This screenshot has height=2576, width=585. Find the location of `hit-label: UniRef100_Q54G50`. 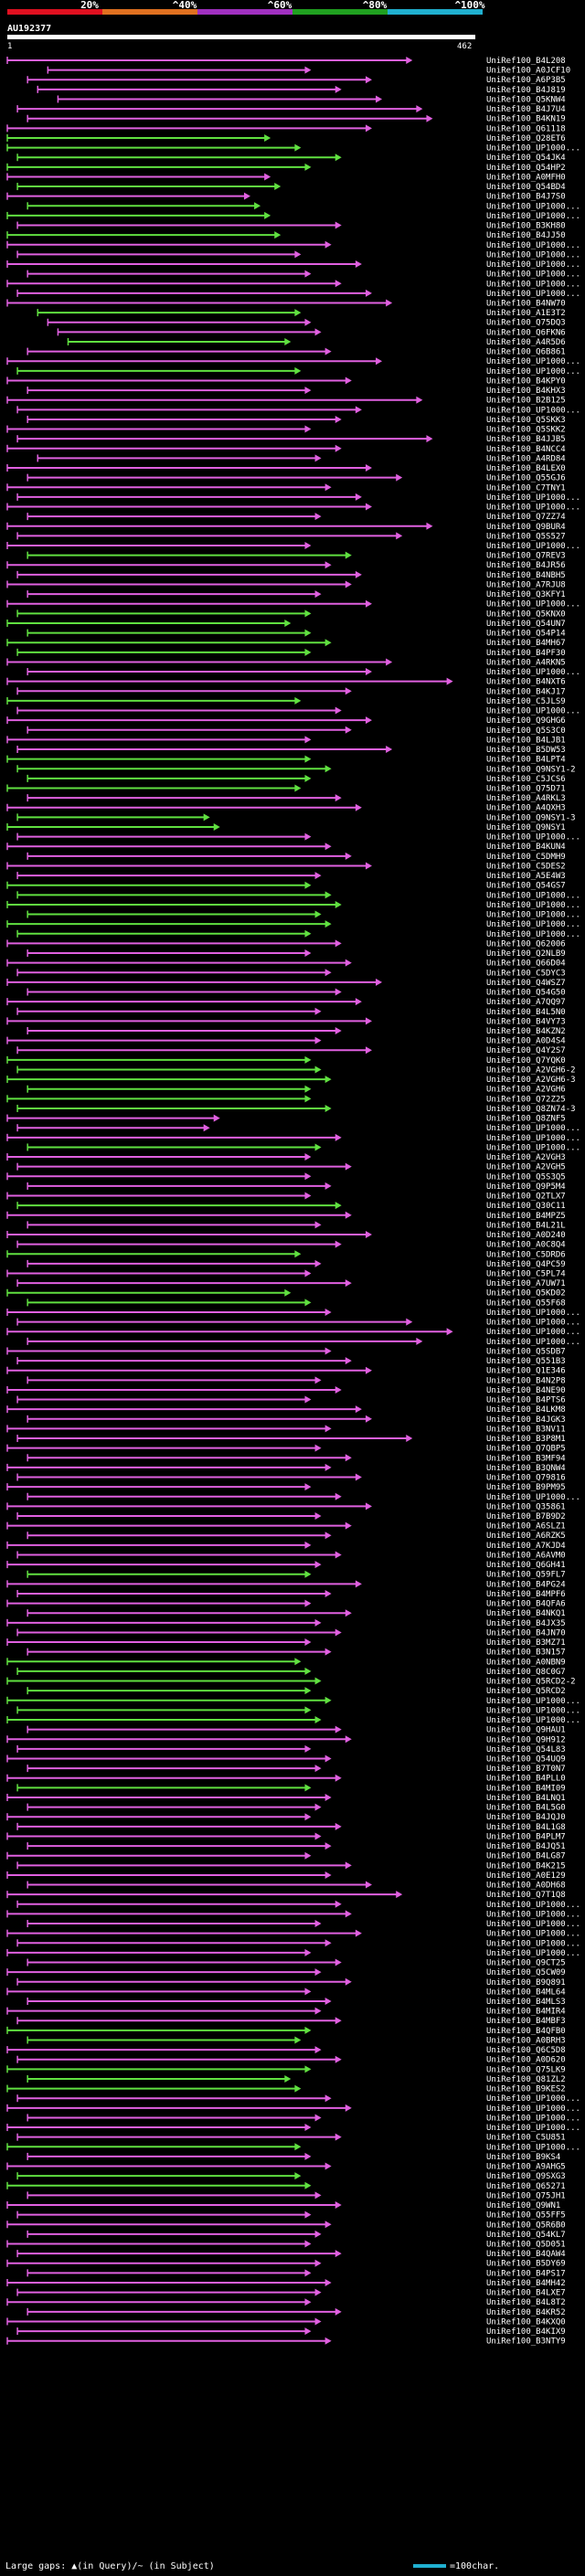

hit-label: UniRef100_Q54G50 is located at coordinates (526, 993).